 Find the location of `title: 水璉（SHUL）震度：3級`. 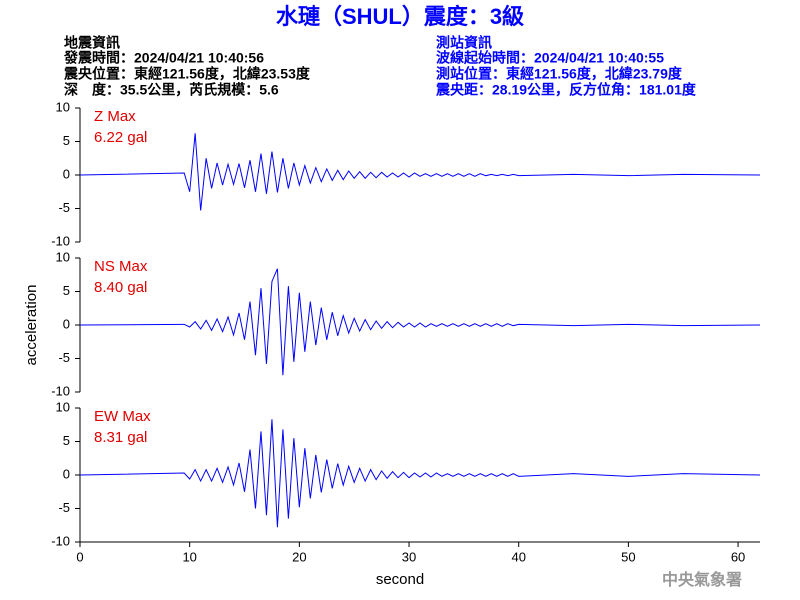

title: 水璉（SHUL）震度：3級 is located at coordinates (400, 16).